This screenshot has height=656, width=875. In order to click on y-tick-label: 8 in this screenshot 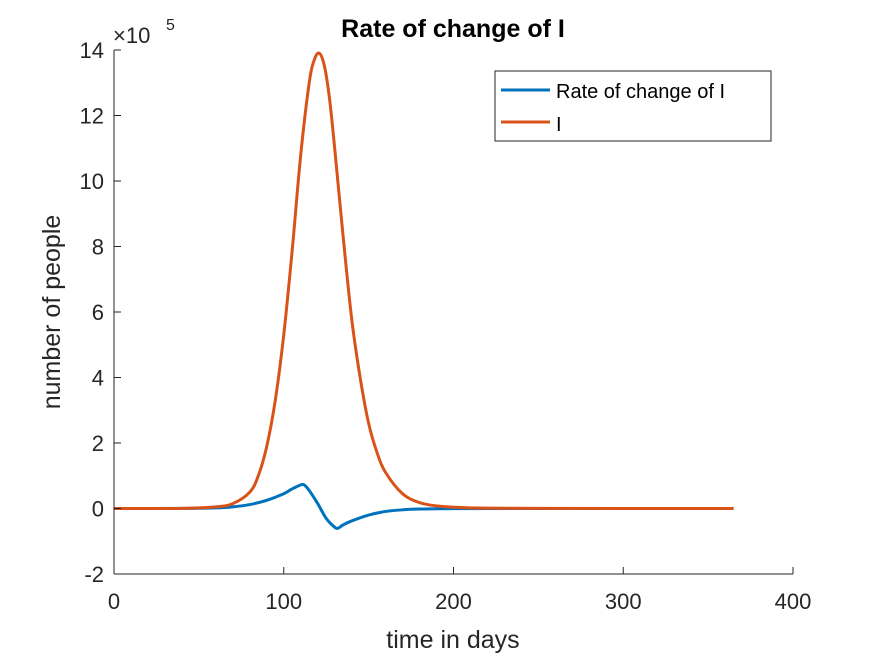, I will do `click(98, 247)`.